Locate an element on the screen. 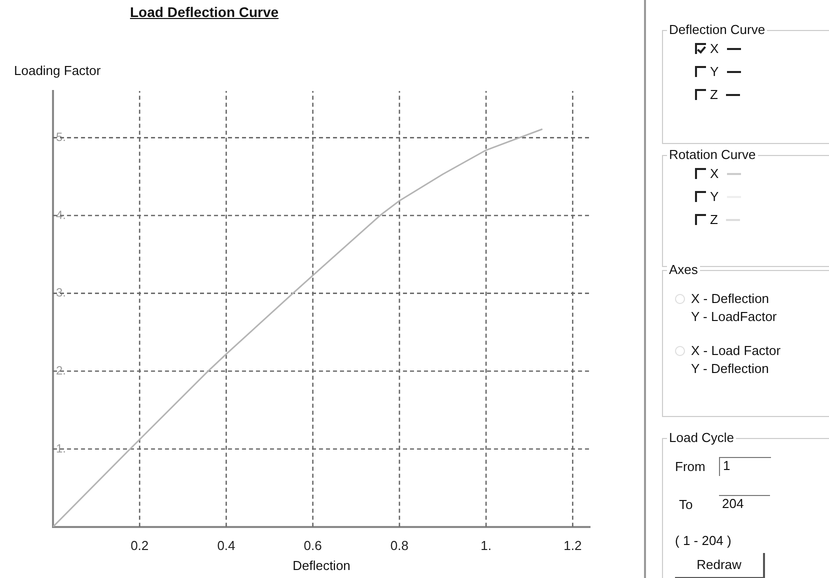  x-tick-label: 0.8 is located at coordinates (399, 546).